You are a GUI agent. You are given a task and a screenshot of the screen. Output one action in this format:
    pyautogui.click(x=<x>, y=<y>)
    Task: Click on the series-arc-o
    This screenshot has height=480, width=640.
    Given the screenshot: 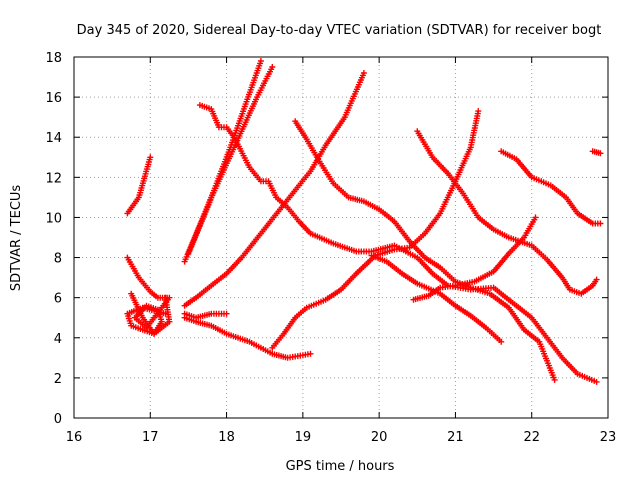 What is the action you would take?
    pyautogui.click(x=551, y=187)
    